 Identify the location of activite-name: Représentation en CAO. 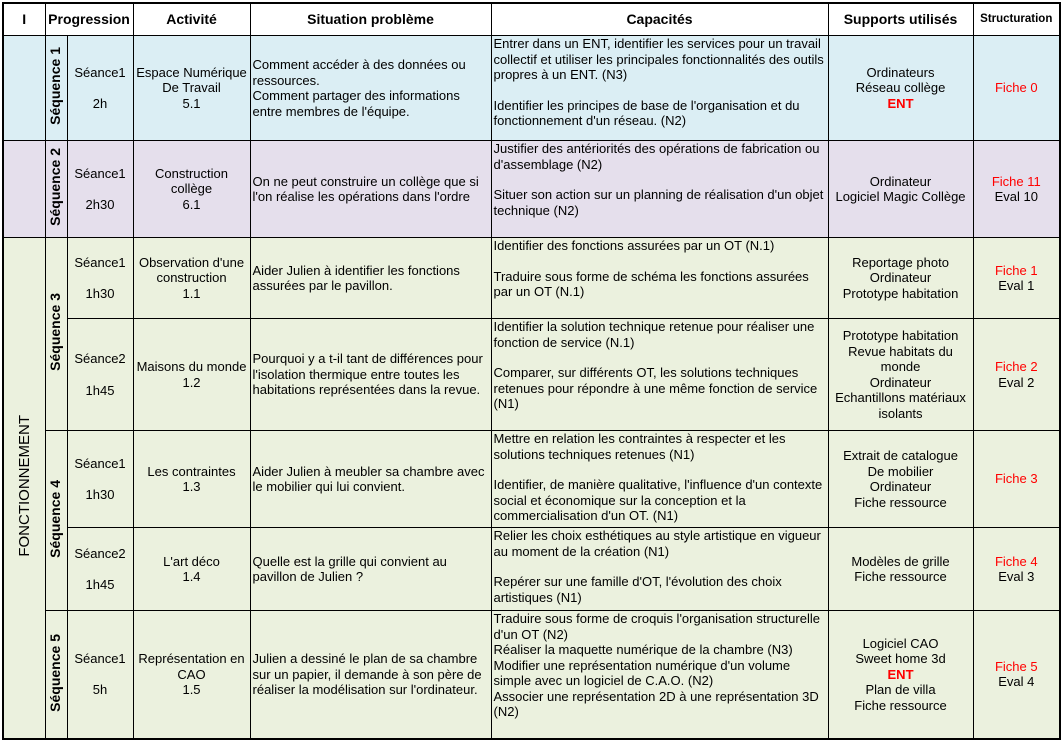
(191, 666).